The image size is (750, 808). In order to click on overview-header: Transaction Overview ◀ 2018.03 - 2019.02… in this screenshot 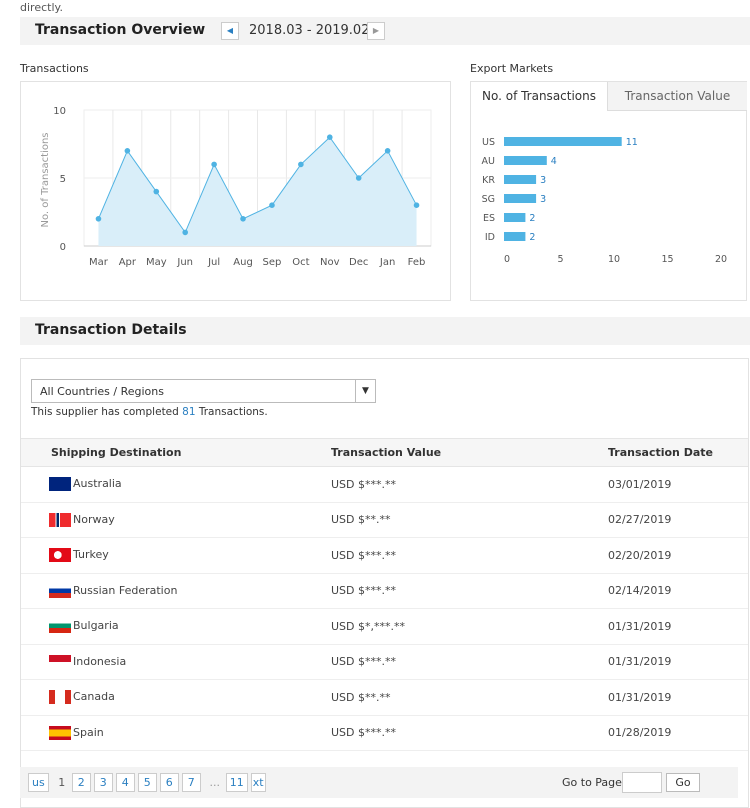, I will do `click(385, 31)`.